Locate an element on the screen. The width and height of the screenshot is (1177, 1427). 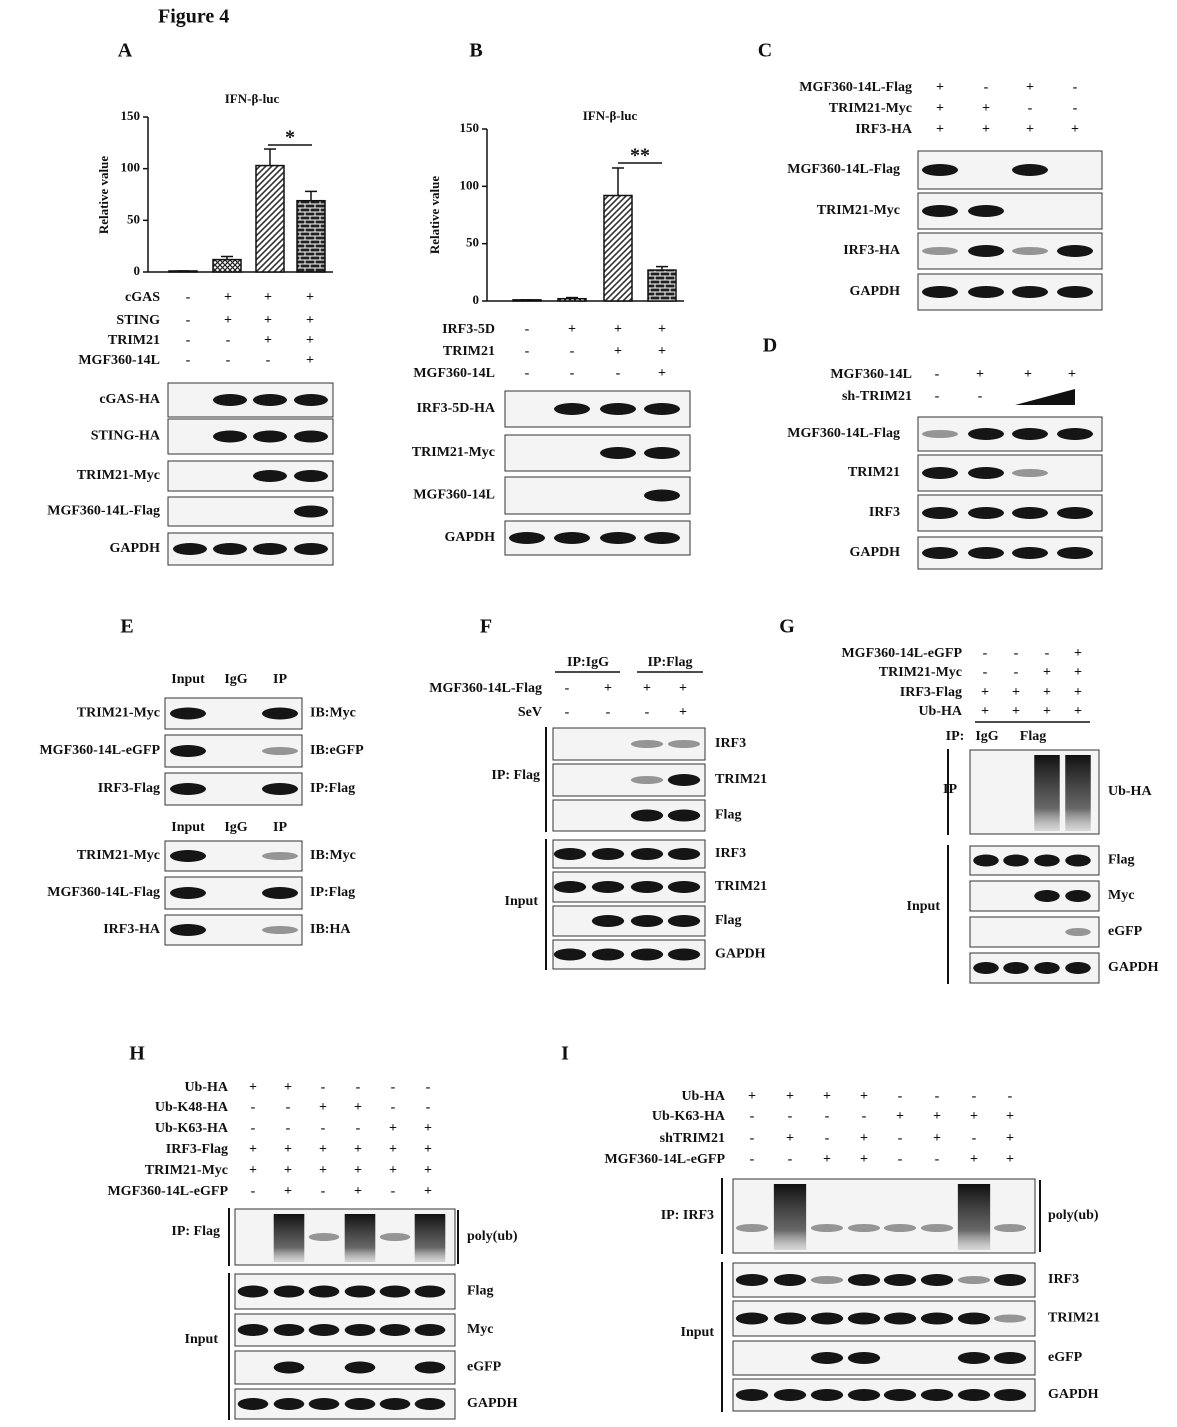
significance: * is located at coordinates (290, 138).